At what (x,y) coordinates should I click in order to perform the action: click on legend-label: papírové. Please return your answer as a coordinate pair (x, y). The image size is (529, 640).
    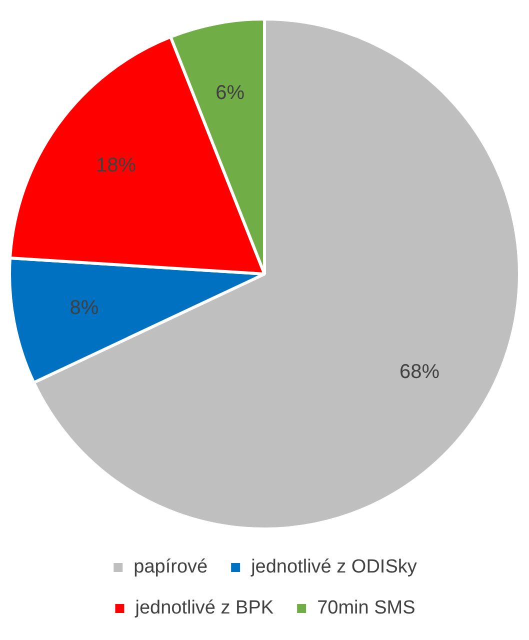
    Looking at the image, I should click on (171, 567).